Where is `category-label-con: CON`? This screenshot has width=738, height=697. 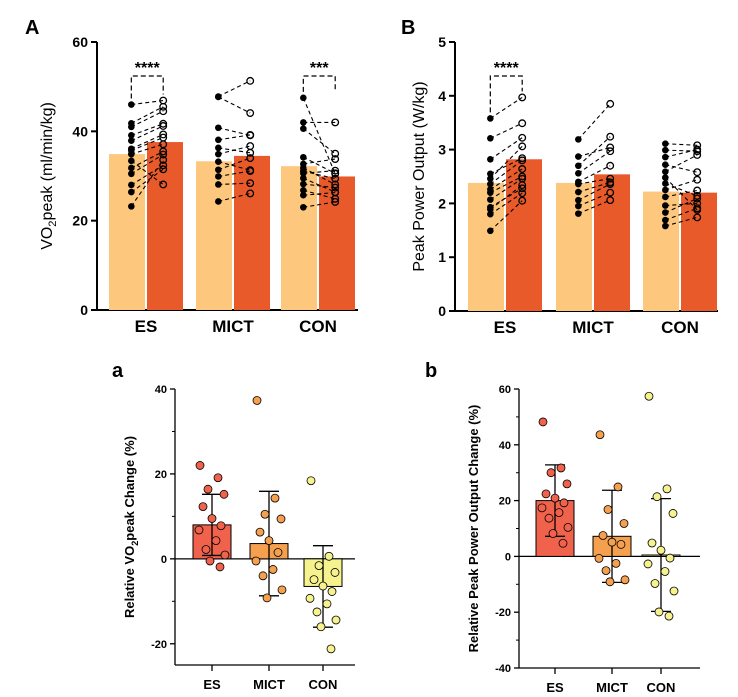 category-label-con: CON is located at coordinates (661, 687).